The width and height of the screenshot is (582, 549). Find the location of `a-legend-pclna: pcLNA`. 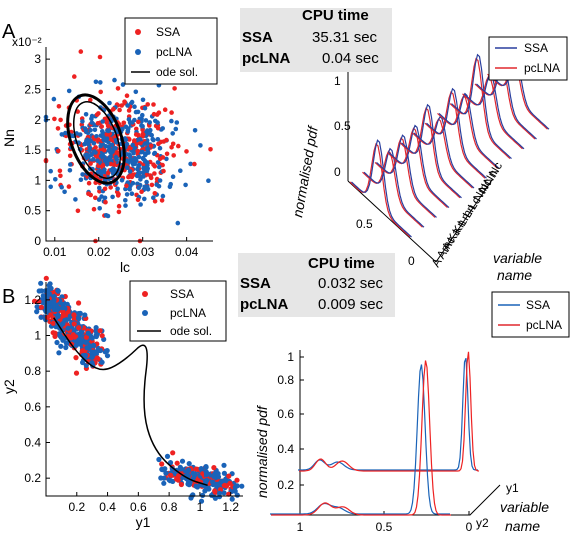

a-legend-pclna: pcLNA is located at coordinates (174, 52).